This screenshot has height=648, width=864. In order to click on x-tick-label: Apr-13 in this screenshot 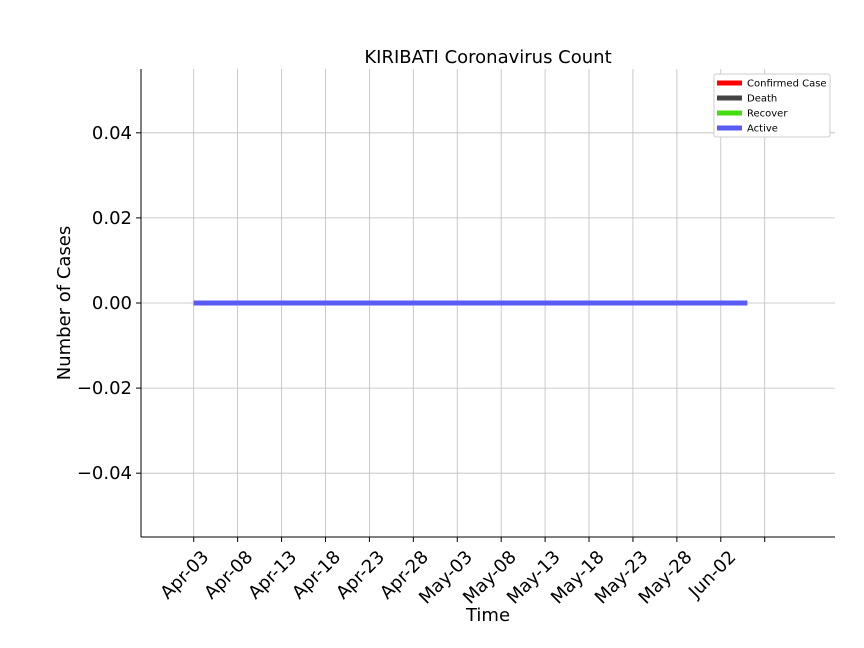, I will do `click(272, 575)`.